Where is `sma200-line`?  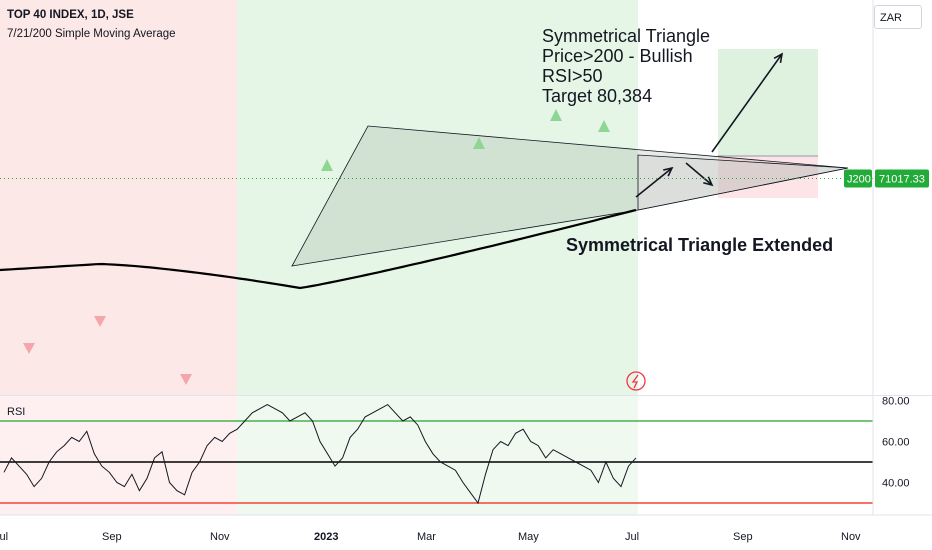 sma200-line is located at coordinates (318, 249).